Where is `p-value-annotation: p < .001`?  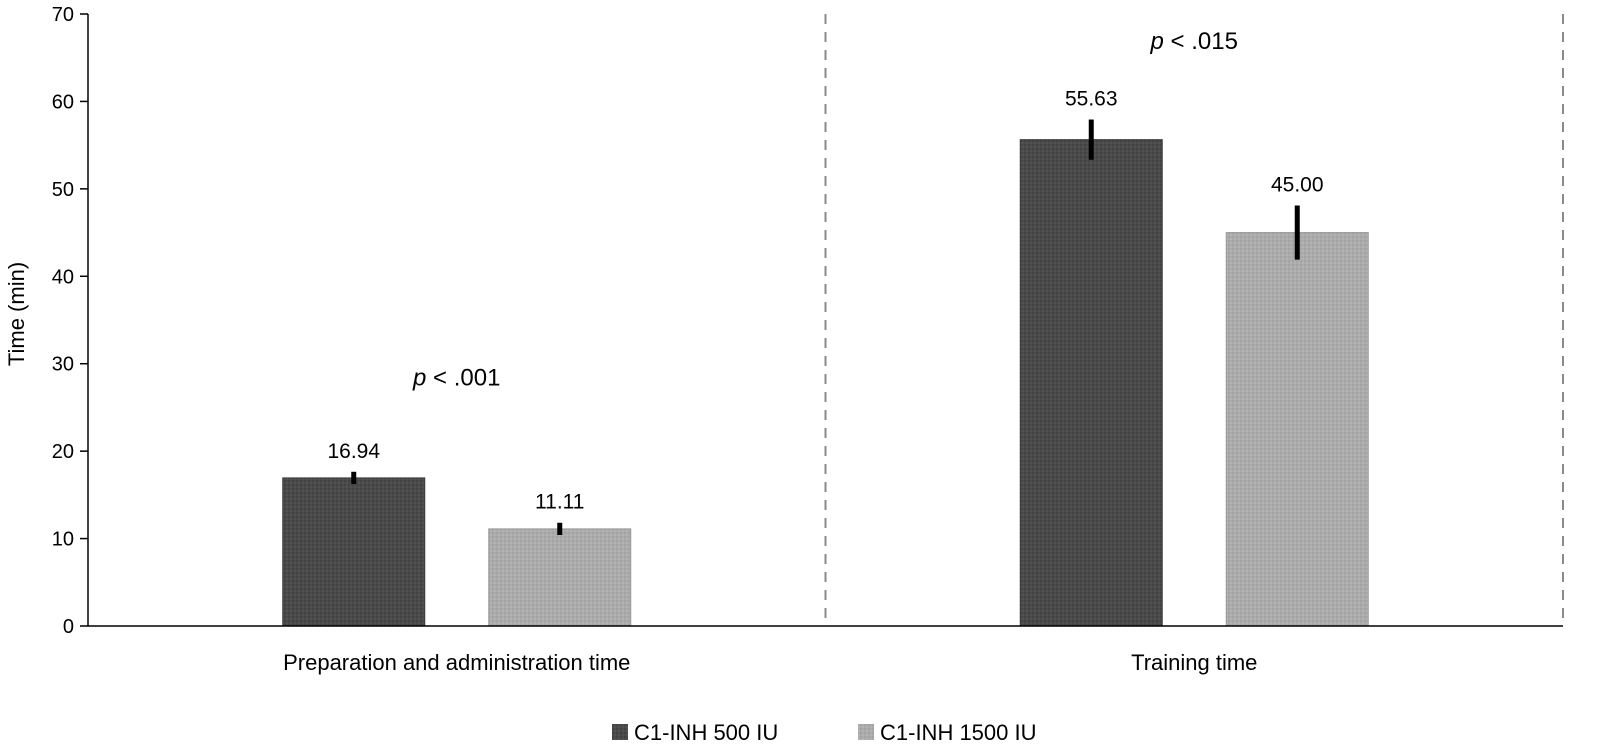 p-value-annotation: p < .001 is located at coordinates (456, 378).